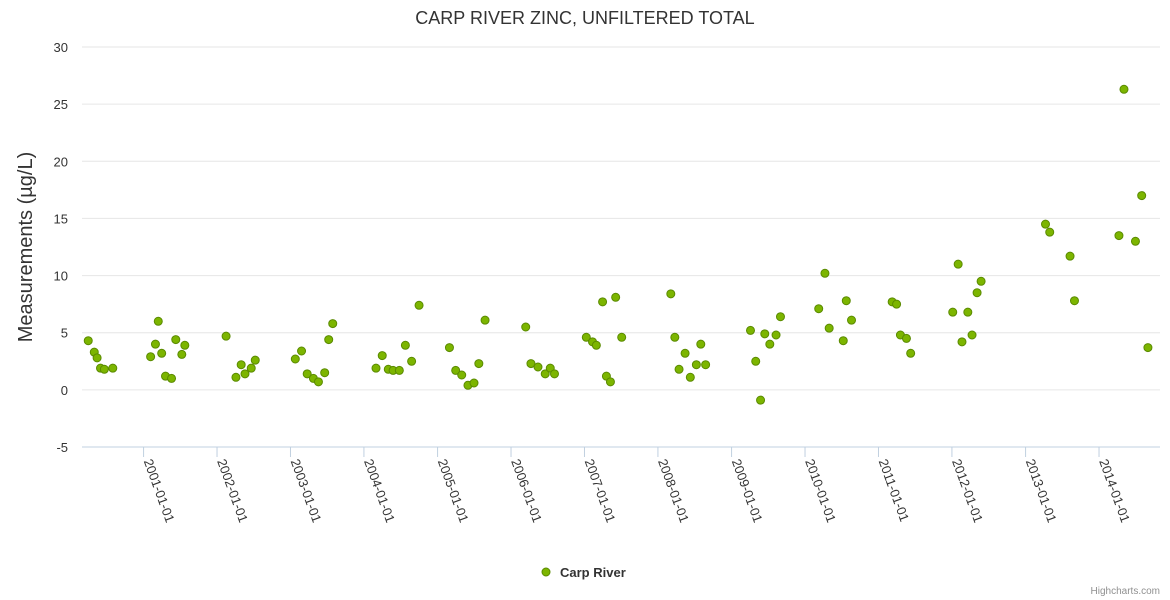  I want to click on legend: Carp River, so click(583, 572).